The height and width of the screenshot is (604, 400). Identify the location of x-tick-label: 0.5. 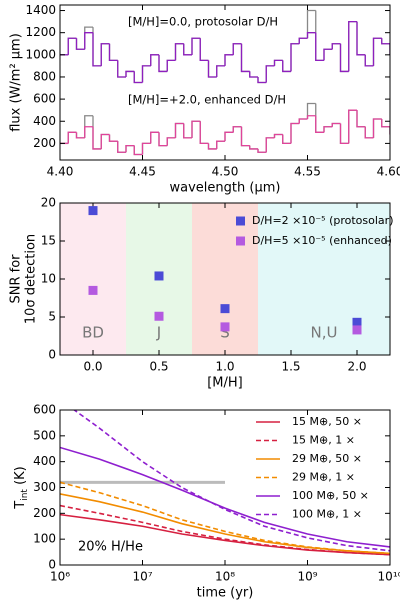
(158, 367).